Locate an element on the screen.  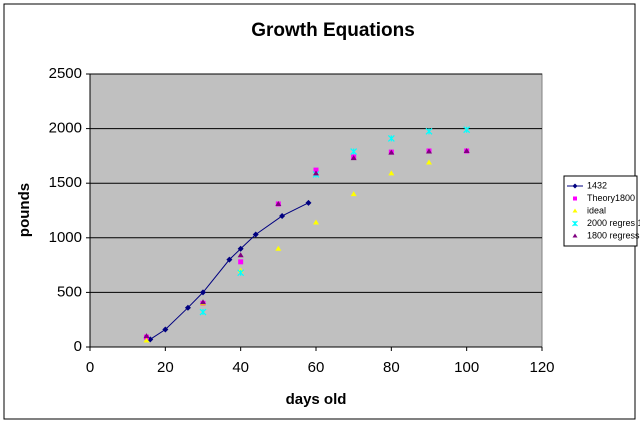
x-tick-label: 0 is located at coordinates (90, 367).